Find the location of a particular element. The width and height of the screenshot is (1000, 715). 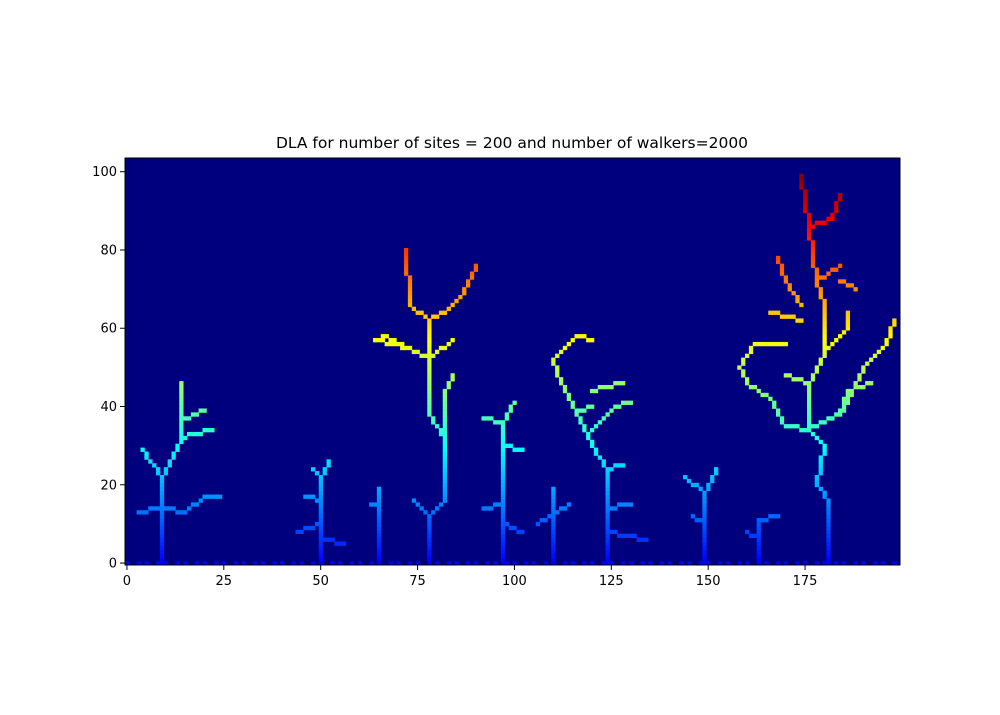

x-tick-label: 0 is located at coordinates (127, 581).